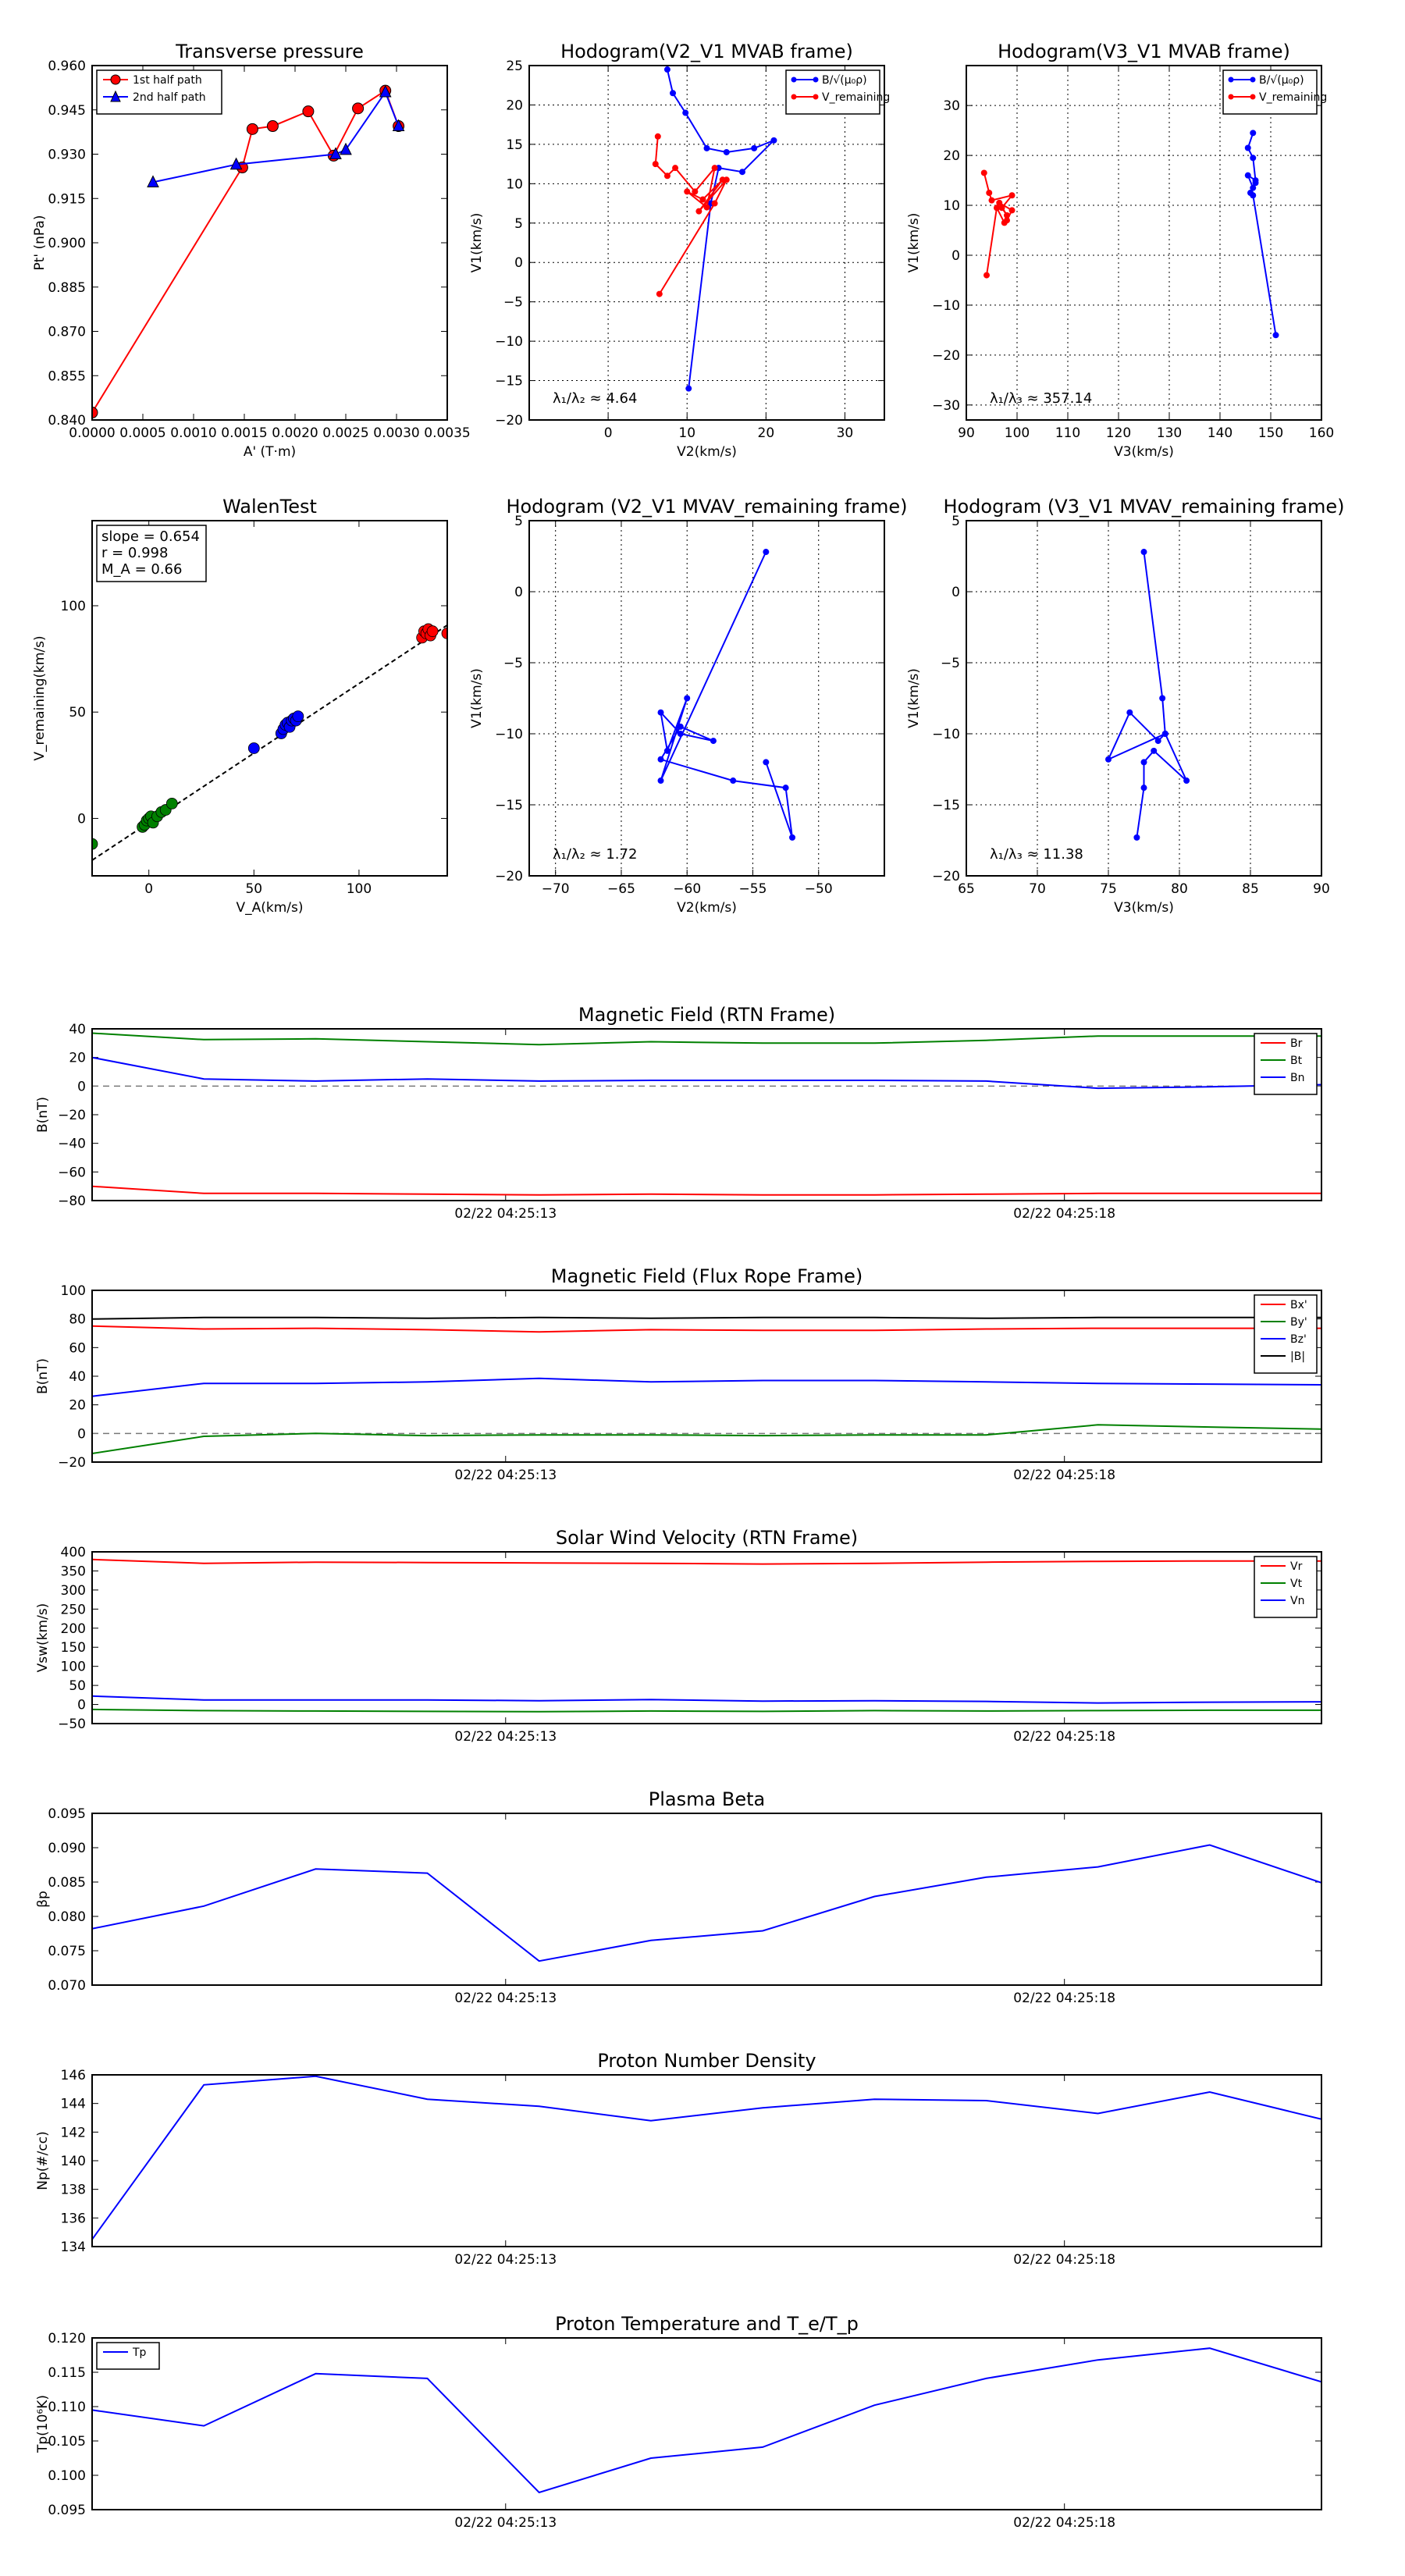 Image resolution: width=1405 pixels, height=2576 pixels. Describe the element at coordinates (1271, 433) in the screenshot. I see `x-tick-label: 150` at that location.